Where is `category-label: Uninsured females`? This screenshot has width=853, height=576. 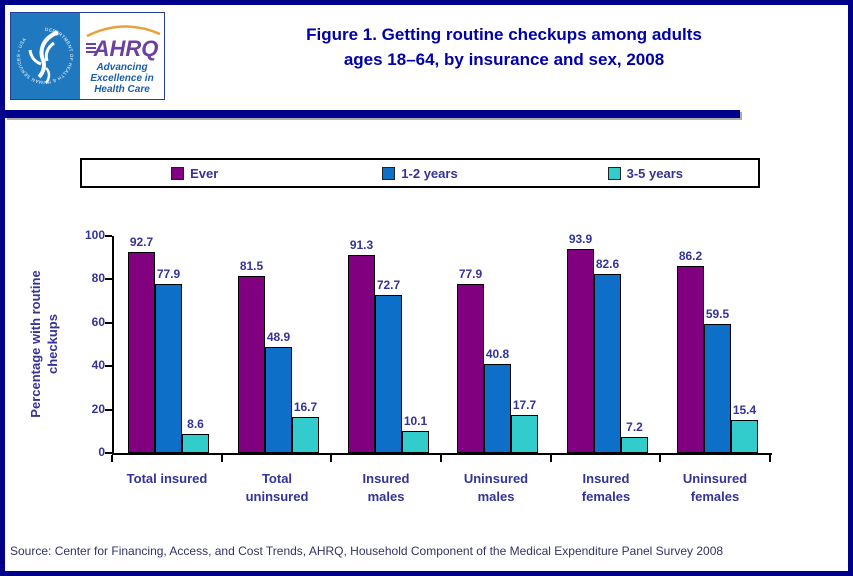
category-label: Uninsured females is located at coordinates (715, 488).